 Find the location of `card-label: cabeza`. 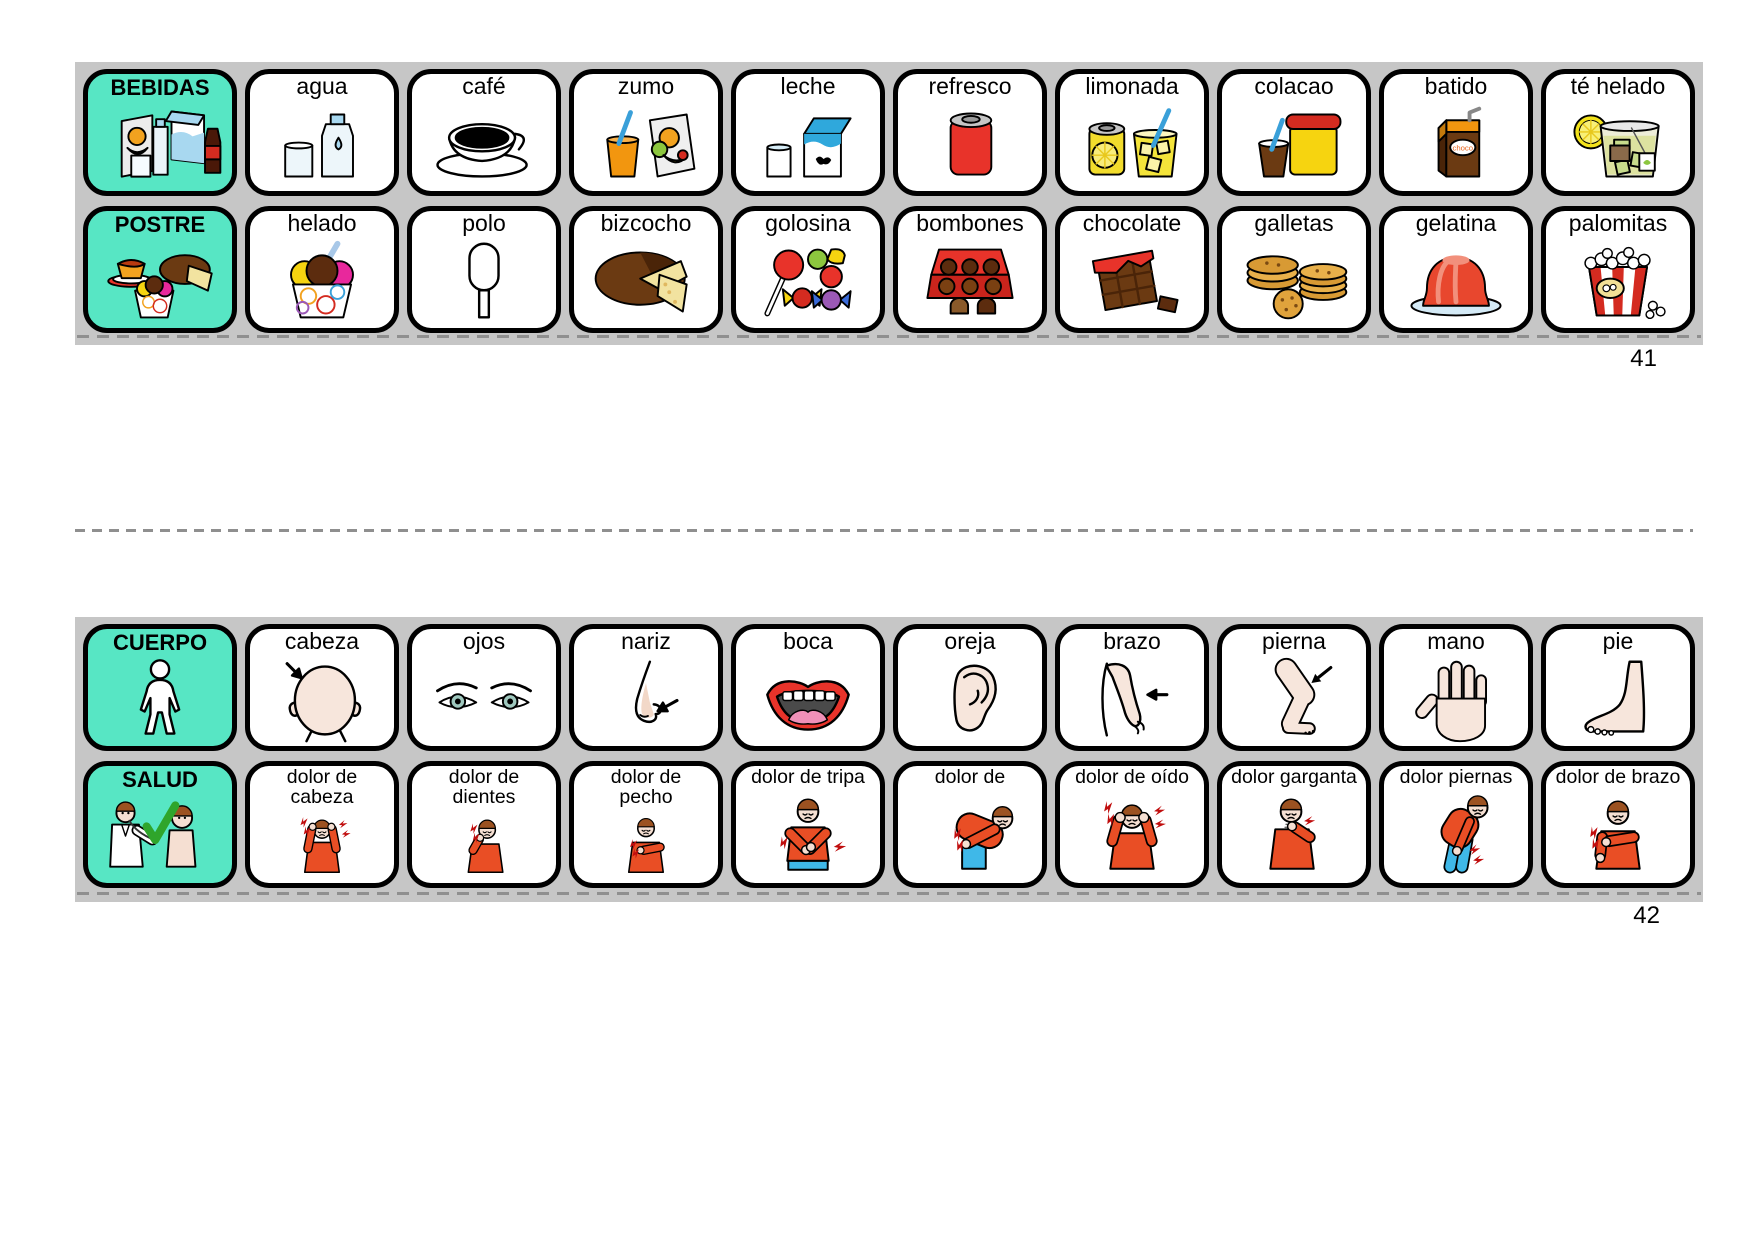

card-label: cabeza is located at coordinates (322, 641).